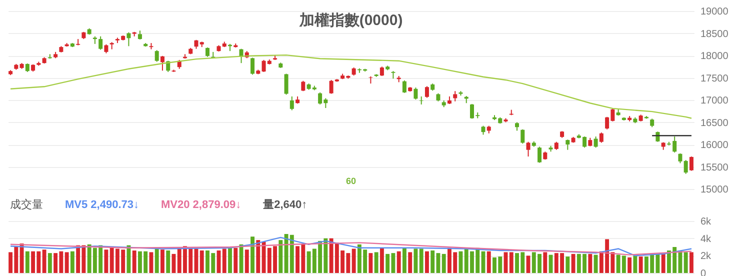 This screenshot has width=740, height=276. Describe the element at coordinates (714, 145) in the screenshot. I see `y-tick-label: 16000` at that location.